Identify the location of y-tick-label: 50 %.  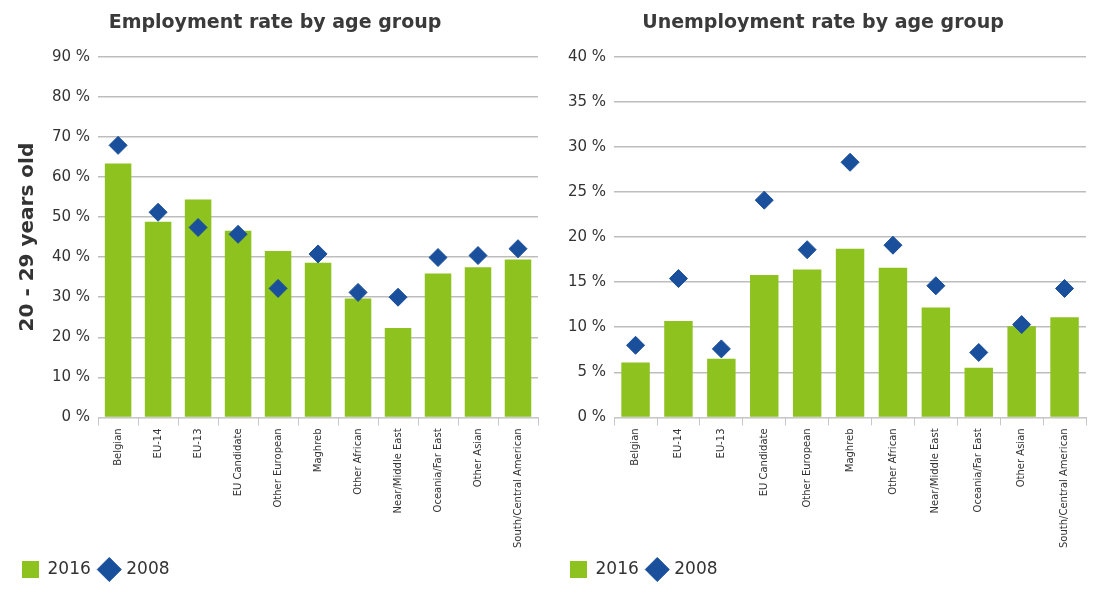
(71, 215).